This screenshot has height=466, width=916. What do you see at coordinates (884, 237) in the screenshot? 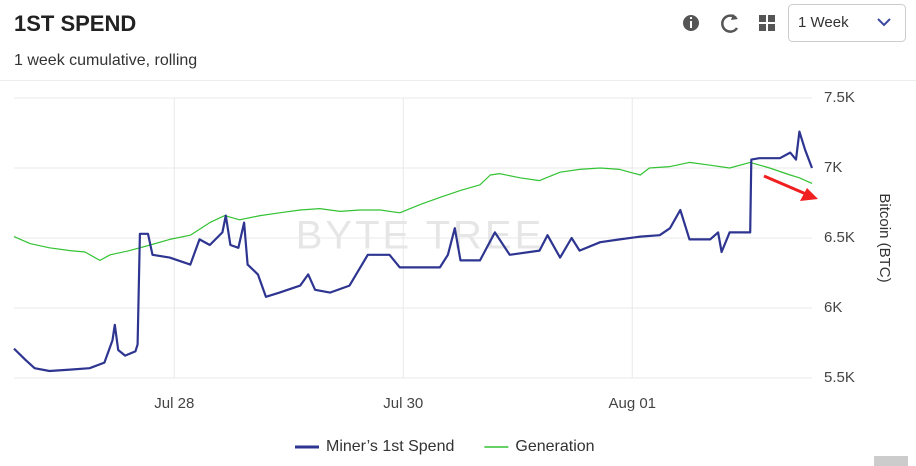
I see `y-axis-label: Bitcoin (BTC)` at bounding box center [884, 237].